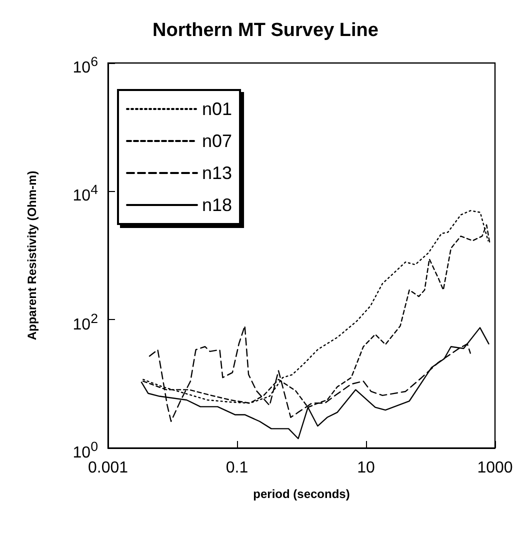 This screenshot has height=551, width=531. I want to click on y-axis-title: Apparent Resistivity (Ohm-m), so click(32, 255).